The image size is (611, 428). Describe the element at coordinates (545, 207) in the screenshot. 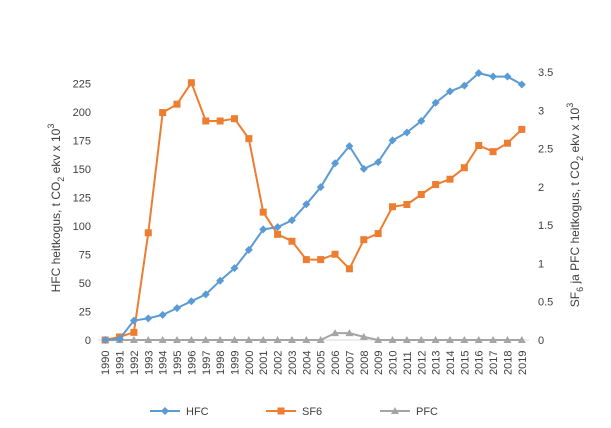

I see `right-axis-ticks: 0 0.5 1 1.5 2 2.5 3 3.5` at that location.